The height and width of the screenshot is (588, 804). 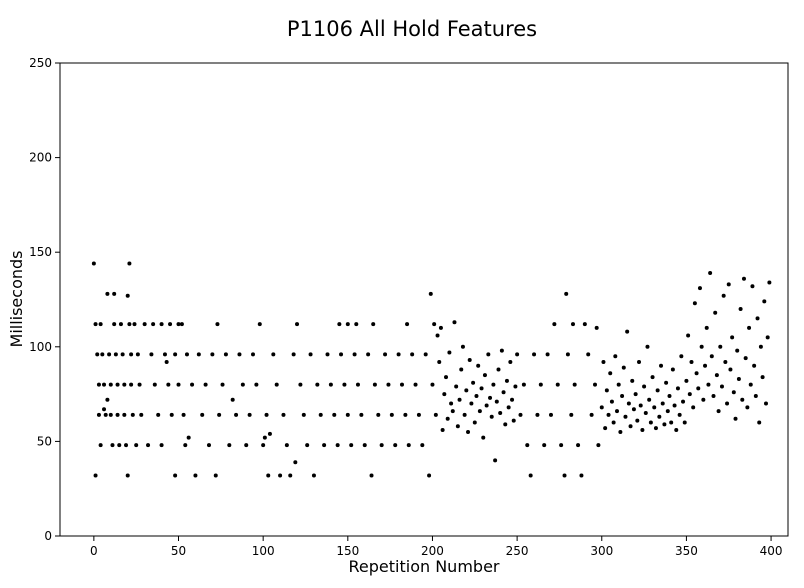 I want to click on y-tick-label: 250, so click(x=40, y=63).